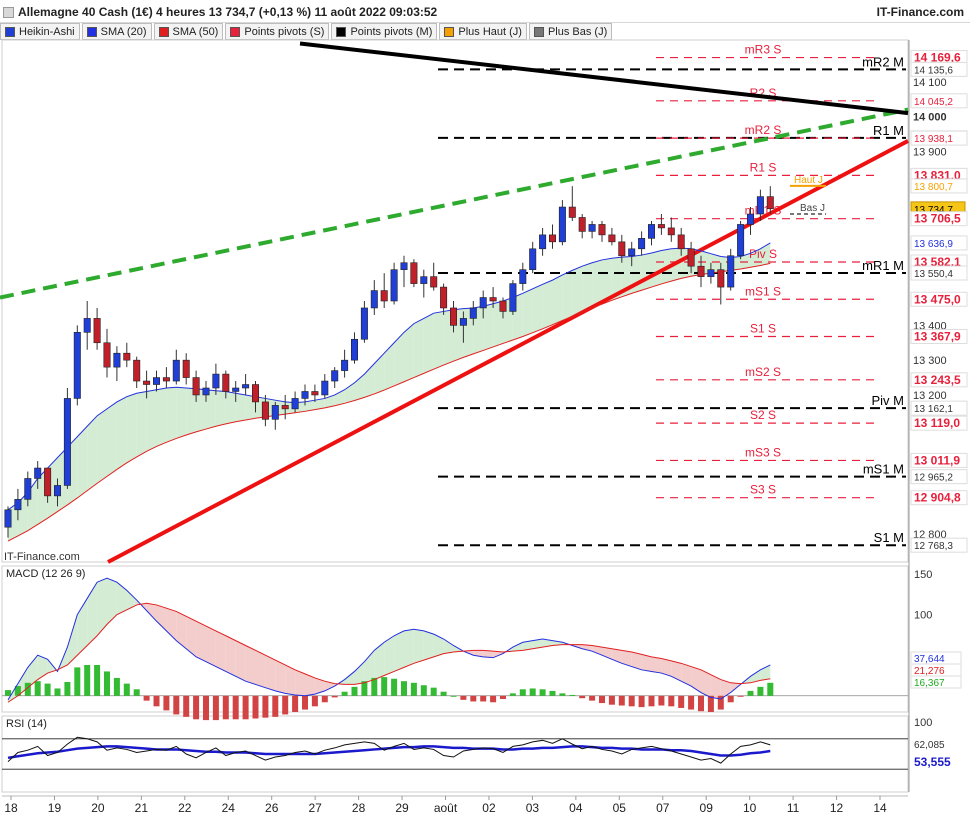  Describe the element at coordinates (42, 557) in the screenshot. I see `watermark-label: IT-Finance.com` at that location.